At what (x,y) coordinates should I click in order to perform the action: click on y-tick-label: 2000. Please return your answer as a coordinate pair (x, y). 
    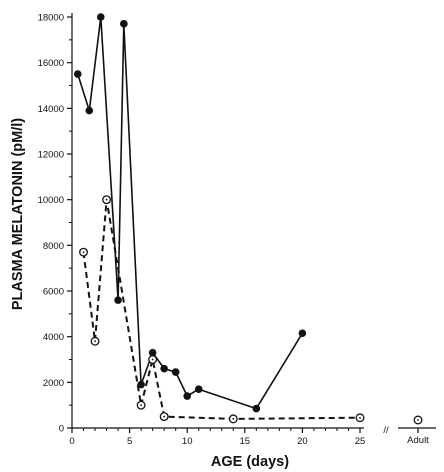
    Looking at the image, I should click on (53, 383).